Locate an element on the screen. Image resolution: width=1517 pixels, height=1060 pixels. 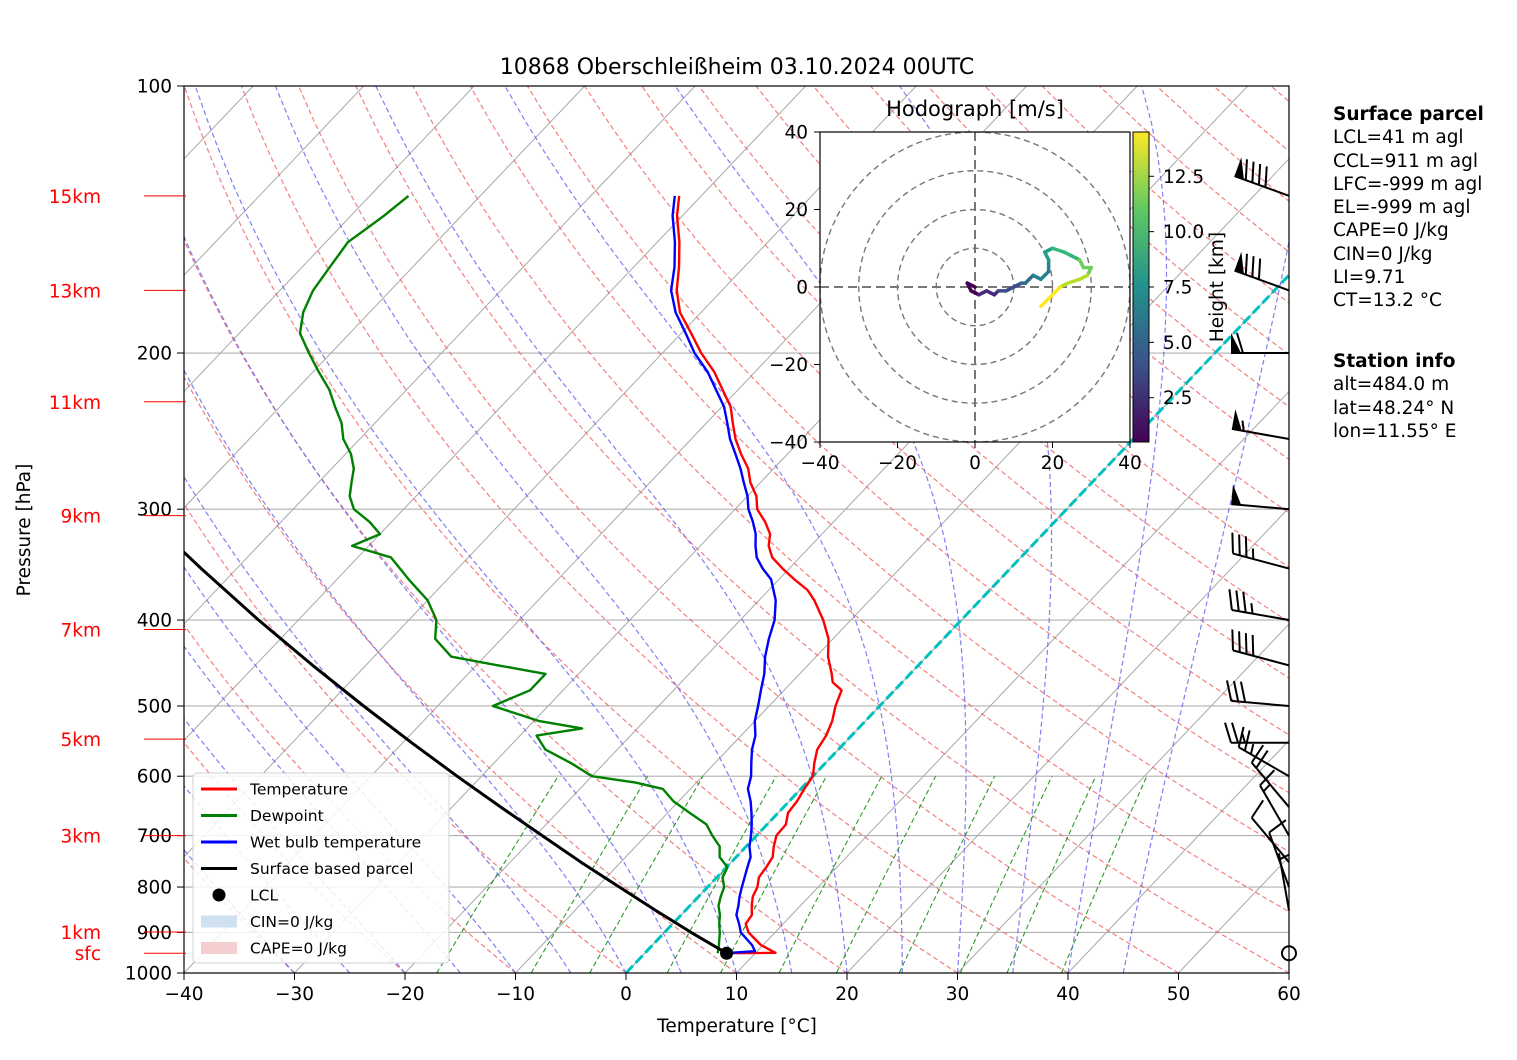
y-tick-label: 700 is located at coordinates (154, 836).